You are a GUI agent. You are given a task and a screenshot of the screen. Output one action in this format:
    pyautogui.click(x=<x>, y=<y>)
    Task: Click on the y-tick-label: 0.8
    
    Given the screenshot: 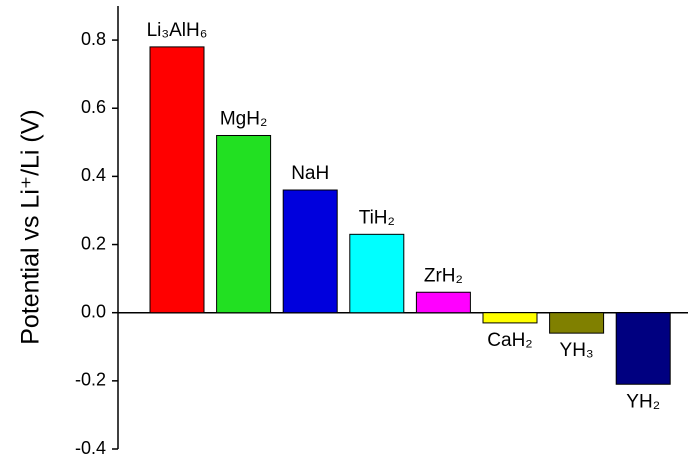 What is the action you would take?
    pyautogui.click(x=93, y=39)
    